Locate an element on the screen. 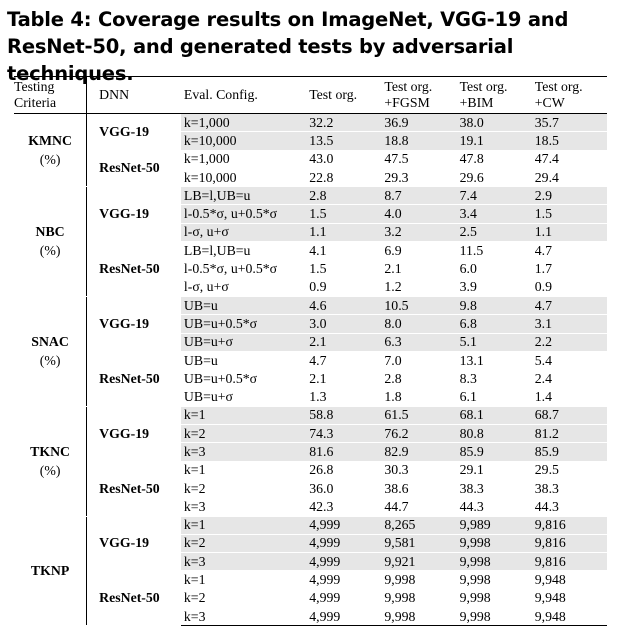 Image resolution: width=621 pixels, height=626 pixels. bim-cell: 9.8 is located at coordinates (494, 305).